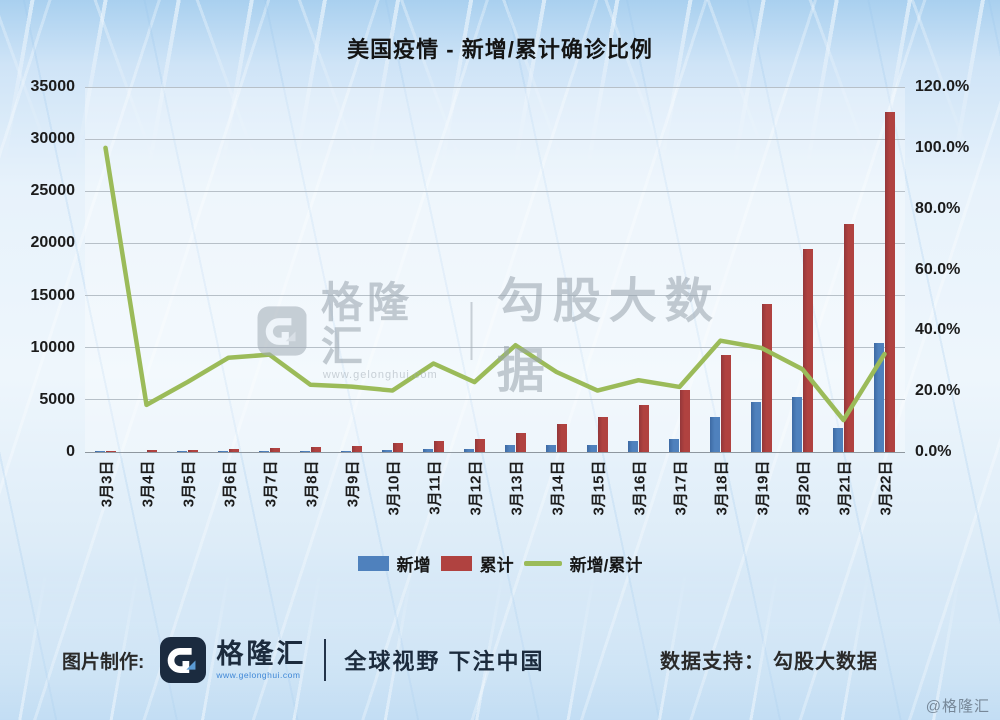 The width and height of the screenshot is (1000, 720). Describe the element at coordinates (258, 674) in the screenshot. I see `footer-brand-url: www.gelonghui.com` at that location.